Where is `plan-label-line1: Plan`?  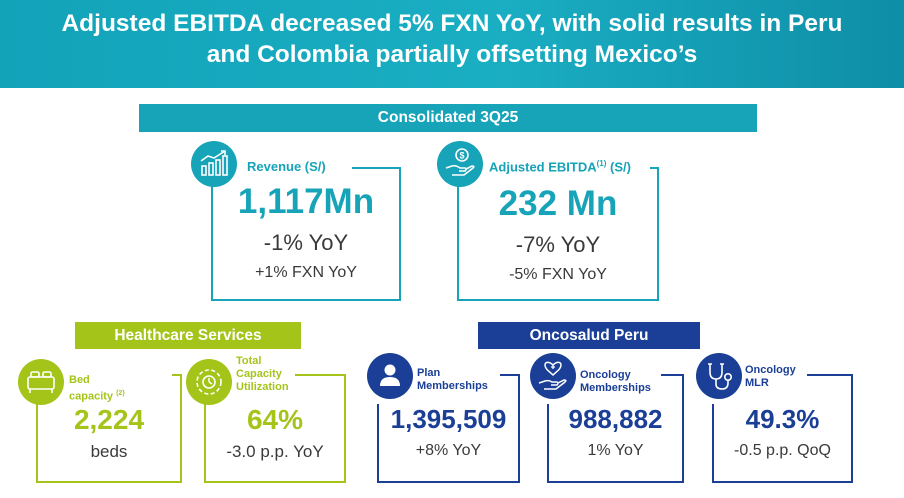 plan-label-line1: Plan is located at coordinates (429, 373).